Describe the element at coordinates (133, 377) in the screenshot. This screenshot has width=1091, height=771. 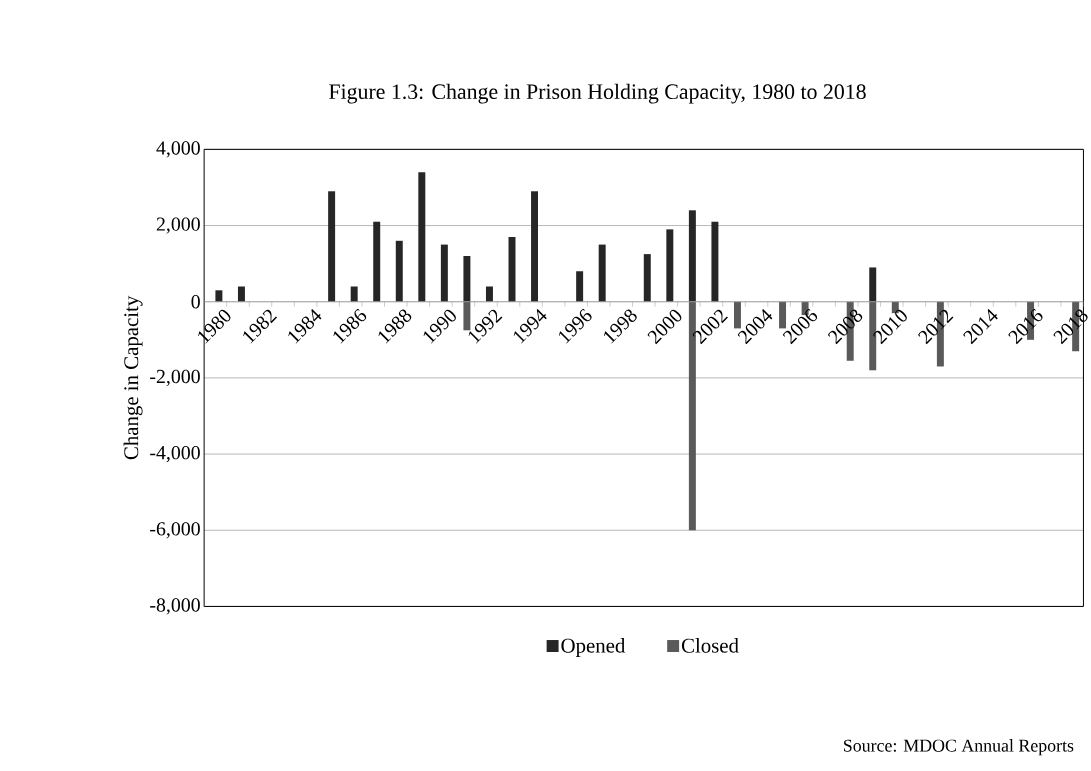
I see `y-axis-title: Change in Capacity` at that location.